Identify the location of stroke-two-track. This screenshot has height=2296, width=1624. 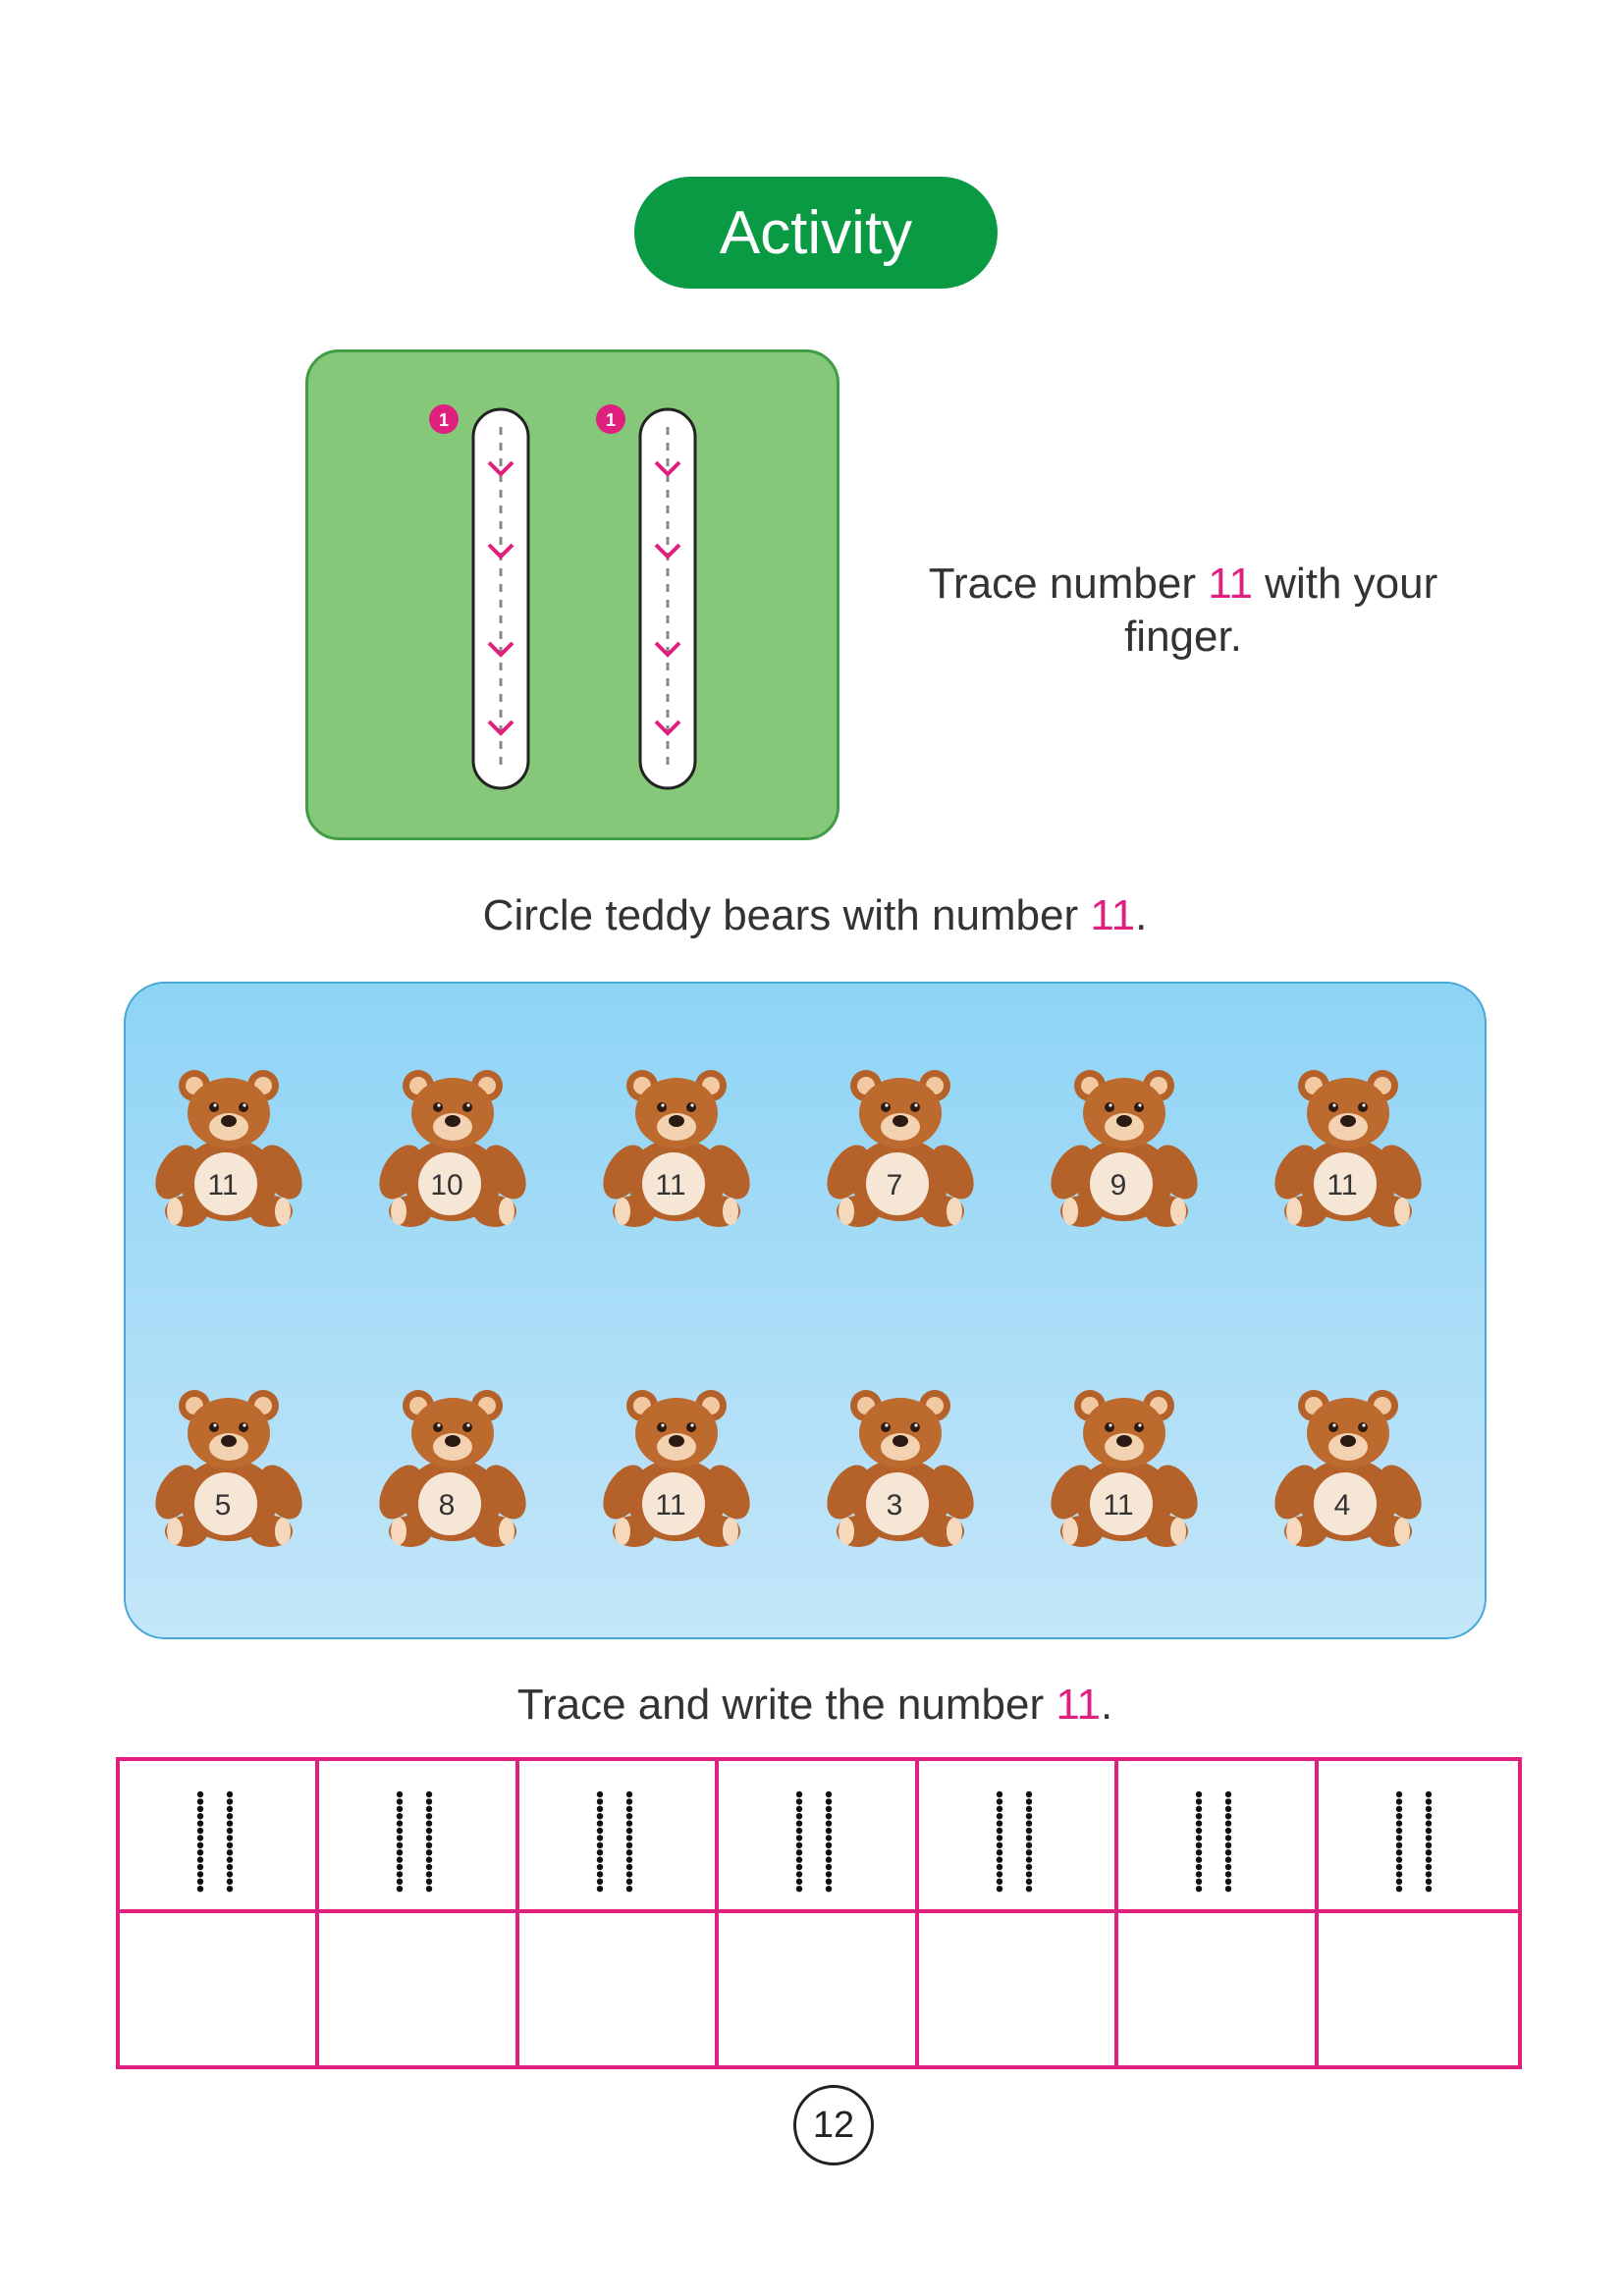
(667, 599).